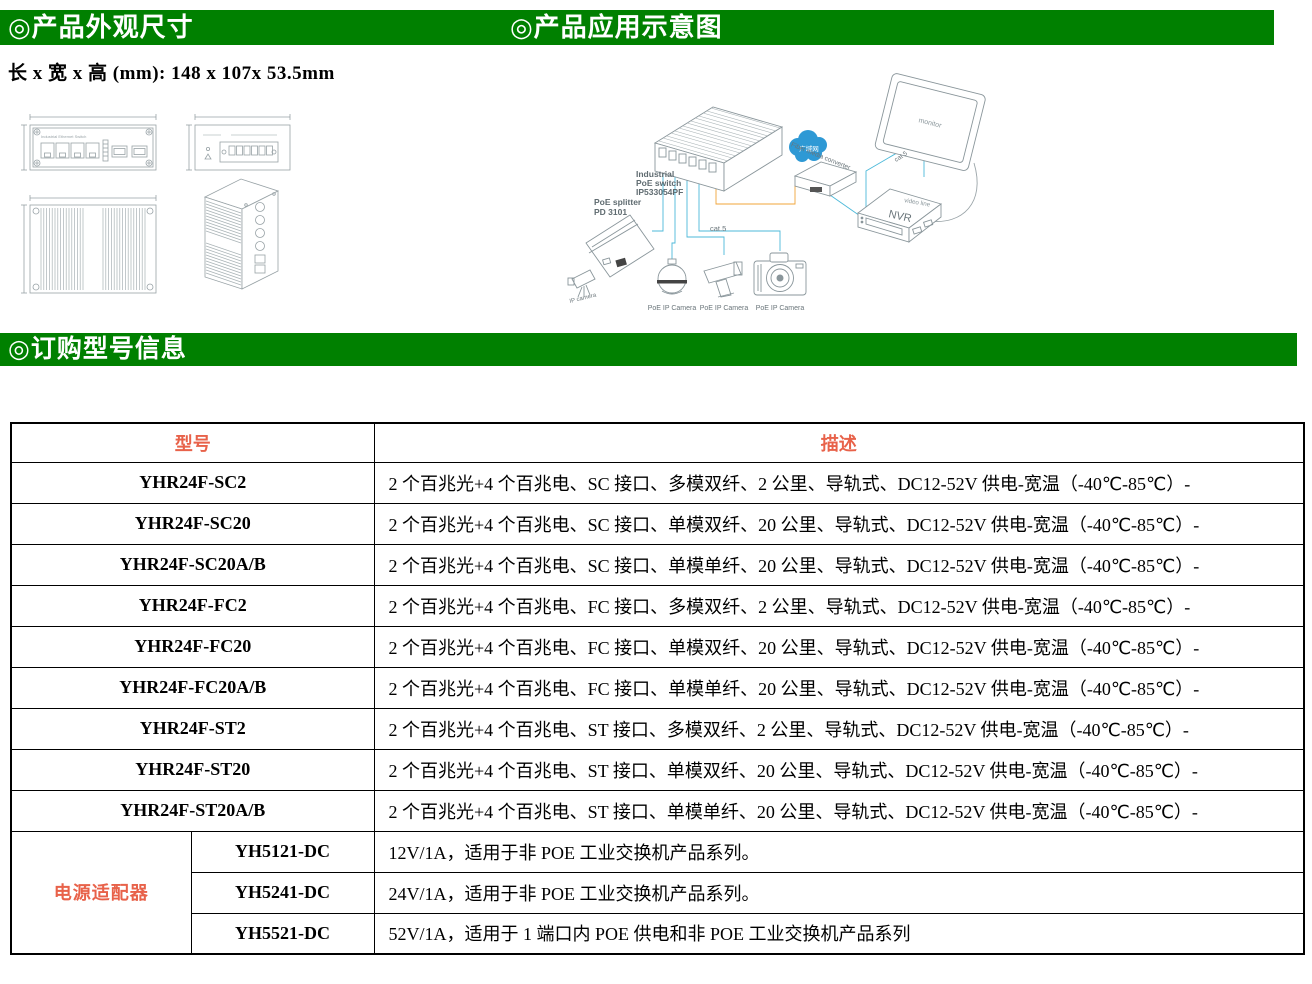 The image size is (1312, 984). I want to click on poe-switch-label: Industrial PoE switch IP533054PF, so click(659, 183).